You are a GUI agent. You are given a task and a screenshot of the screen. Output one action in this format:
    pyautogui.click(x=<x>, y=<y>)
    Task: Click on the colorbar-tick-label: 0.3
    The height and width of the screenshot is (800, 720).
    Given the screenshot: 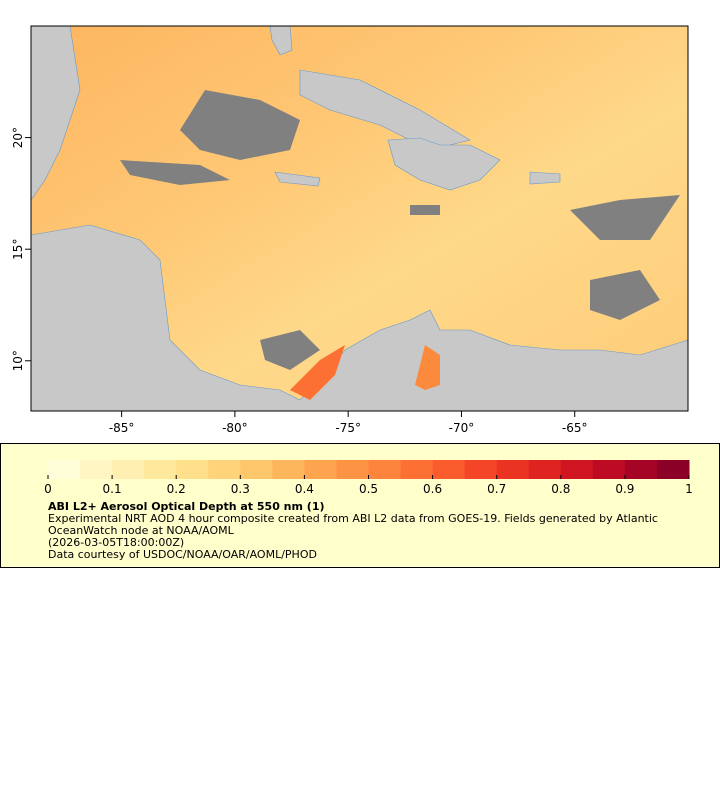 What is the action you would take?
    pyautogui.click(x=240, y=489)
    